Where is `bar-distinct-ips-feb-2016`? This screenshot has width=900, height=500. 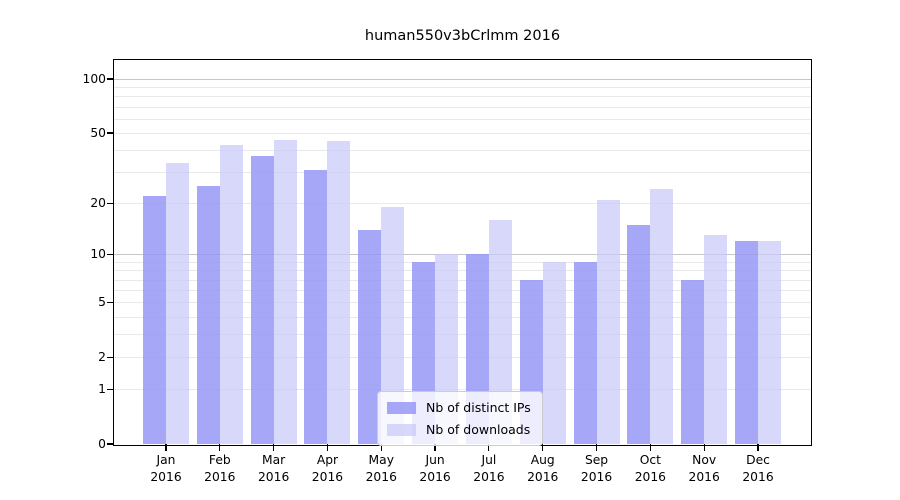 bar-distinct-ips-feb-2016 is located at coordinates (208, 315).